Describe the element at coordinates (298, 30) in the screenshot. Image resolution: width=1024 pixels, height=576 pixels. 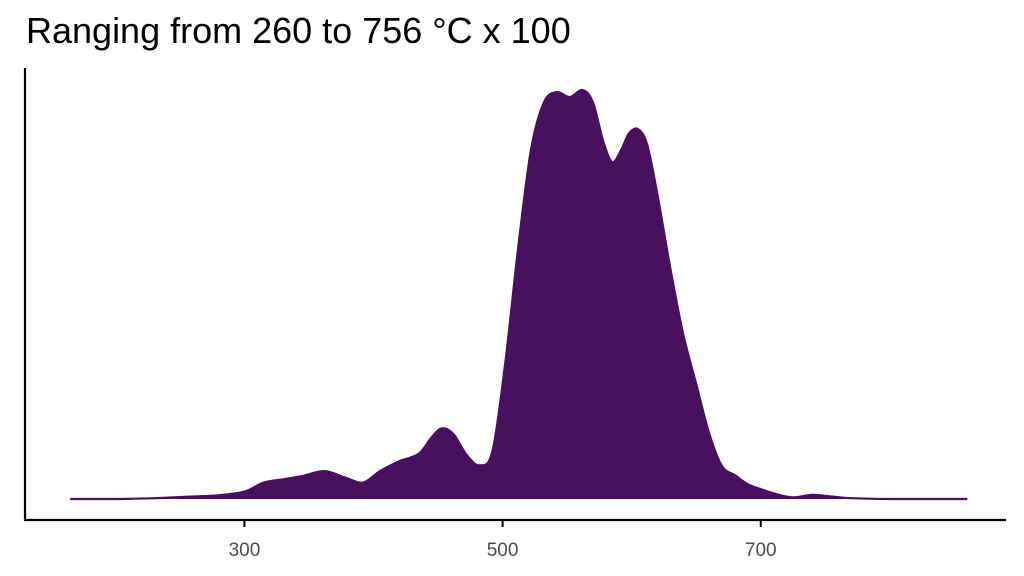
I see `chart-title: Ranging from 260 to 756 °C x 100` at that location.